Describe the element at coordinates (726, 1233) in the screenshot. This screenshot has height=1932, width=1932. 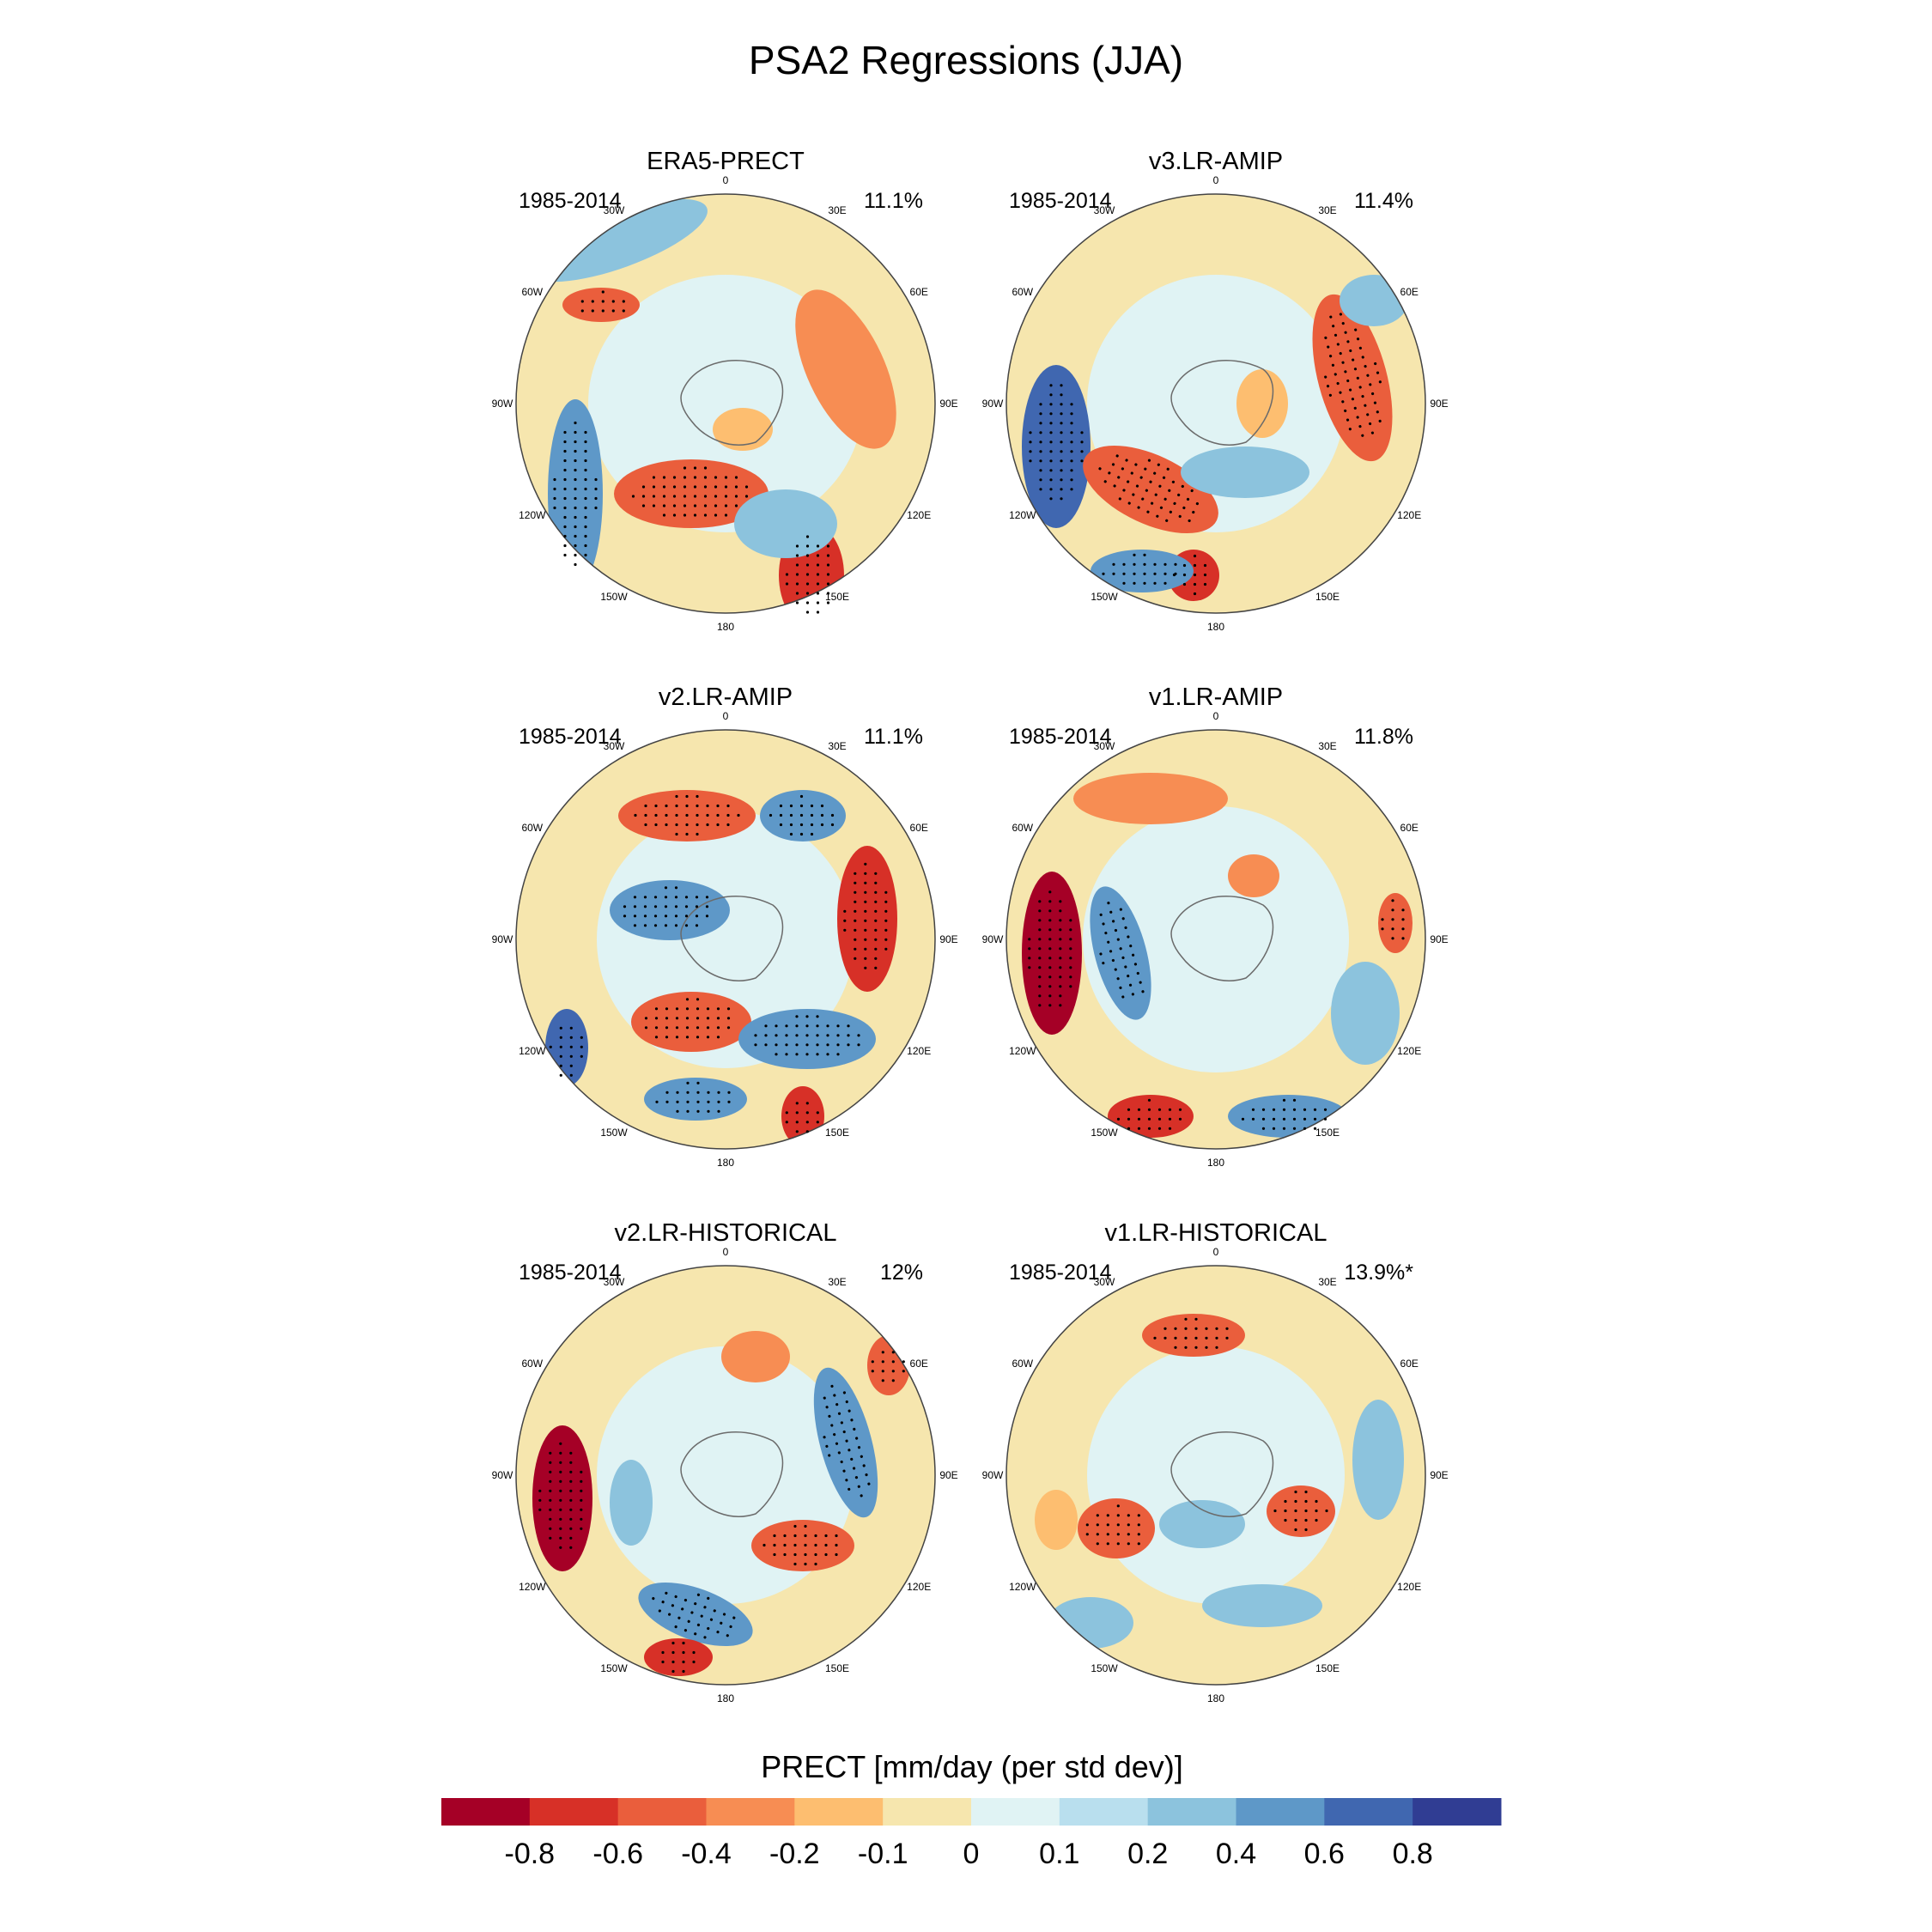
I see `panel-title: v2.LR-HISTORICAL` at that location.